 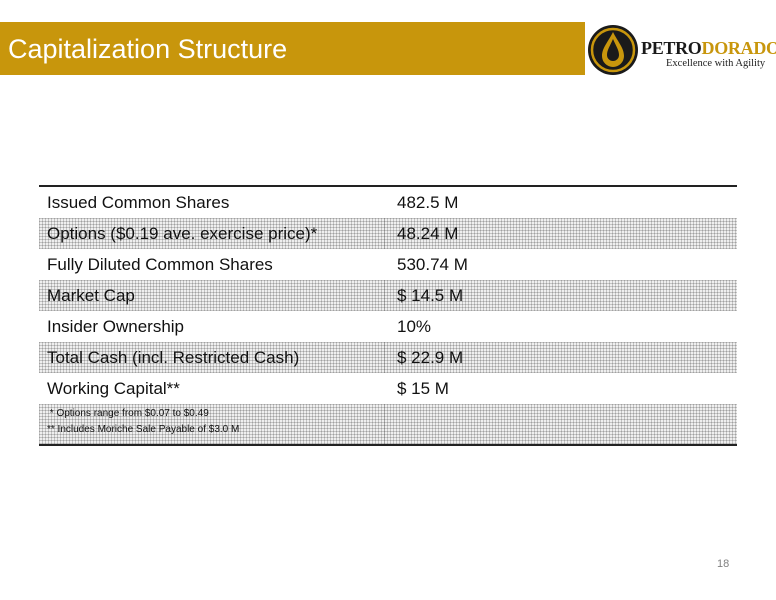 What do you see at coordinates (113, 388) in the screenshot?
I see `row-label: Working Capital**` at bounding box center [113, 388].